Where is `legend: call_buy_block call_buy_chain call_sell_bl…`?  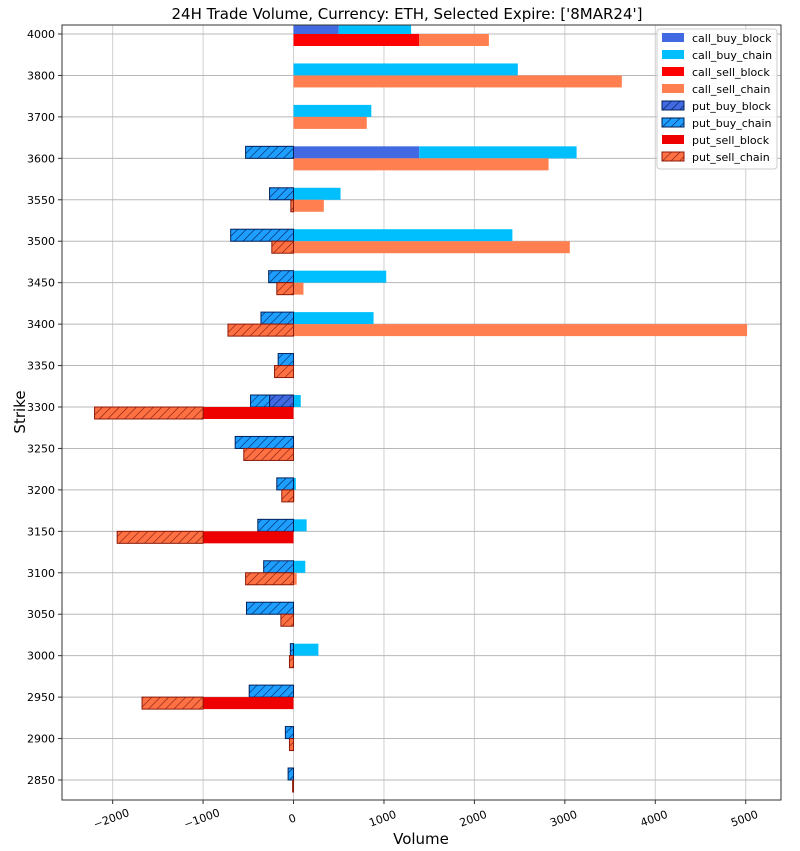 legend: call_buy_block call_buy_chain call_sell_bl… is located at coordinates (717, 99).